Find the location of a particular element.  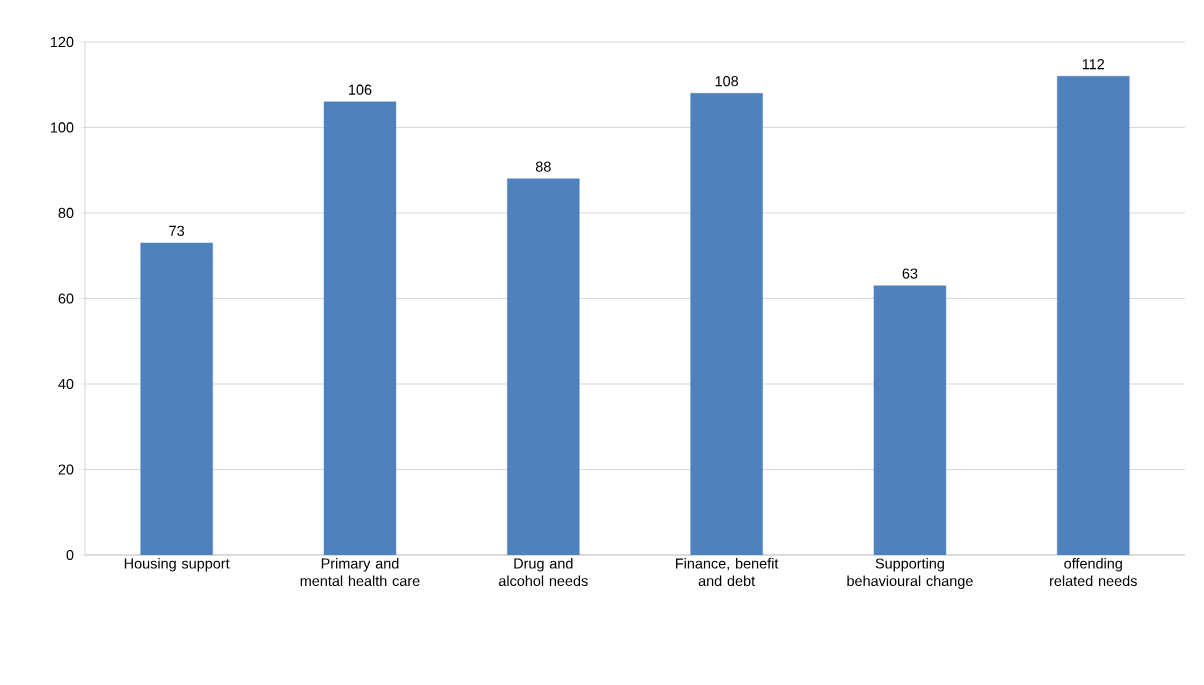

data-label: 88 is located at coordinates (543, 166).